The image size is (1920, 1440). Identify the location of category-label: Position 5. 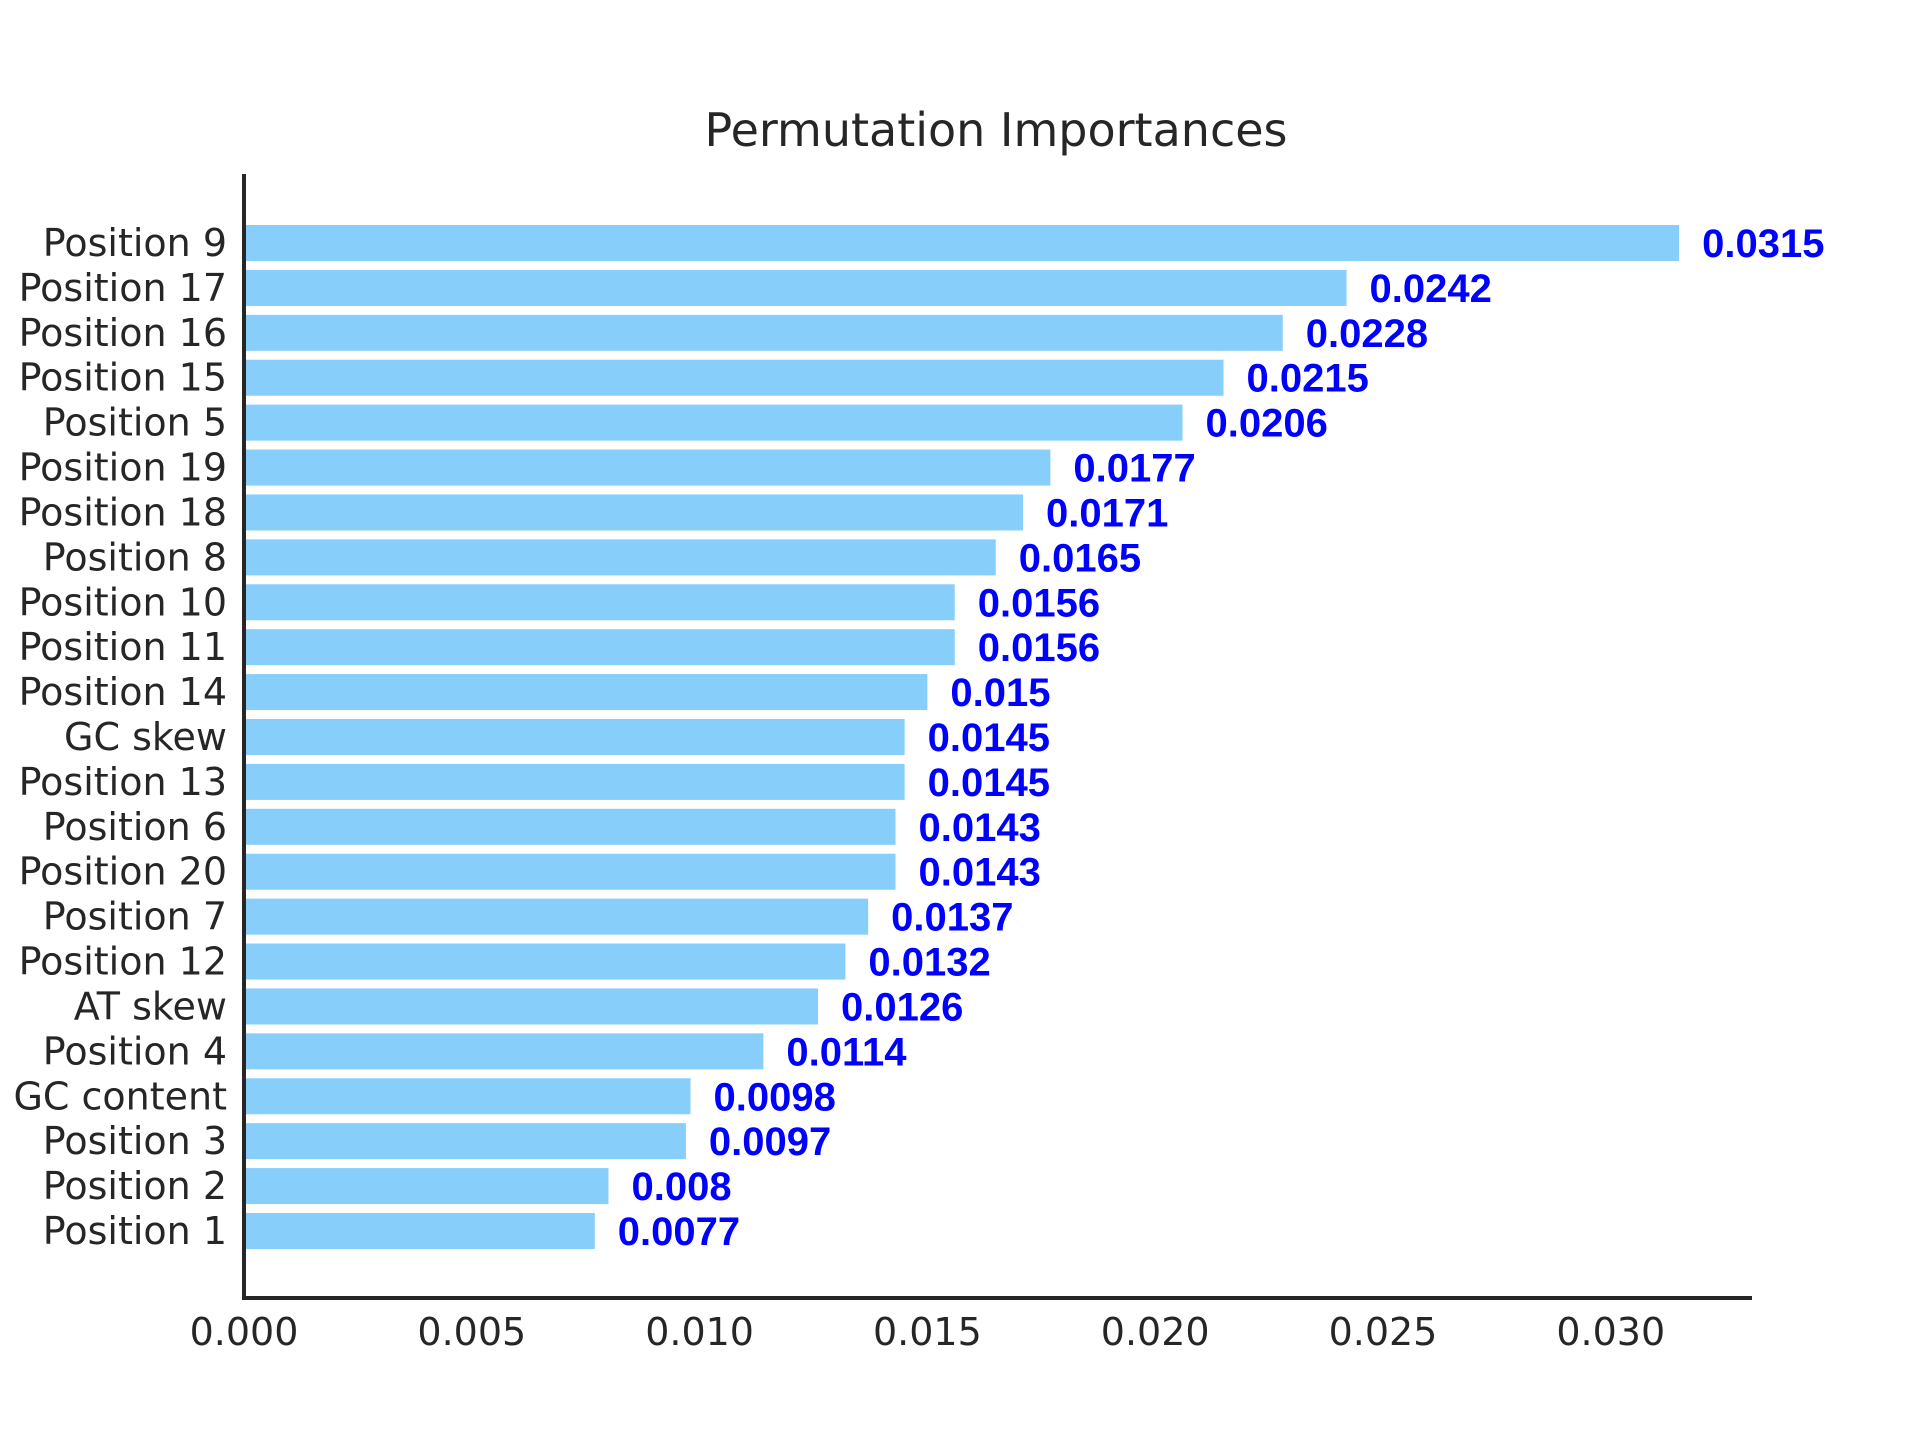
(135, 423).